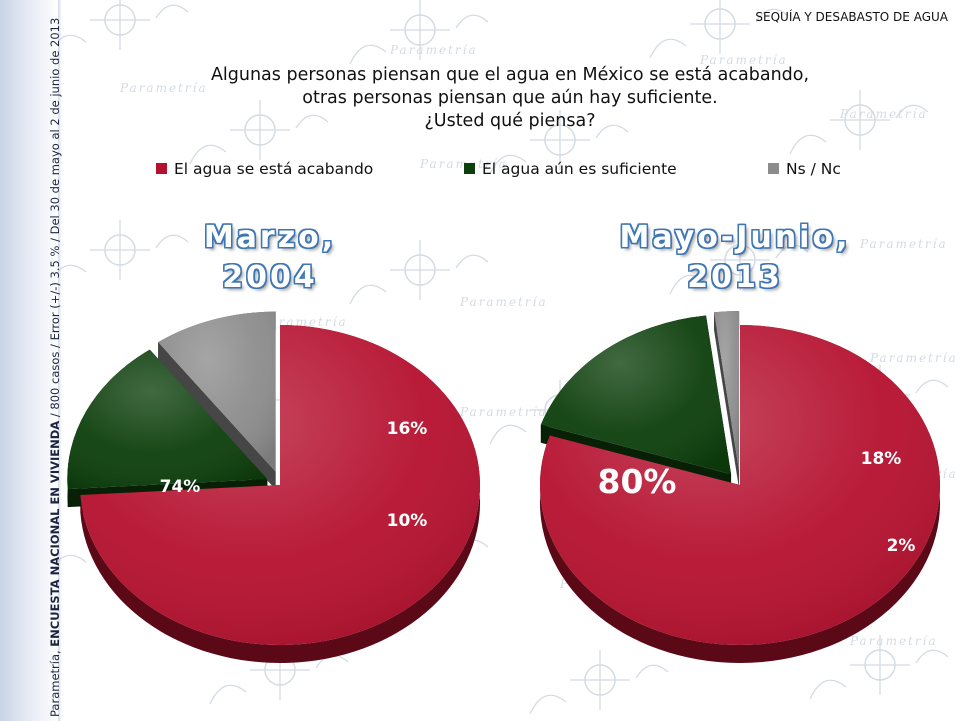  What do you see at coordinates (735, 237) in the screenshot?
I see `chart-title-line: Mayo-Junio,` at bounding box center [735, 237].